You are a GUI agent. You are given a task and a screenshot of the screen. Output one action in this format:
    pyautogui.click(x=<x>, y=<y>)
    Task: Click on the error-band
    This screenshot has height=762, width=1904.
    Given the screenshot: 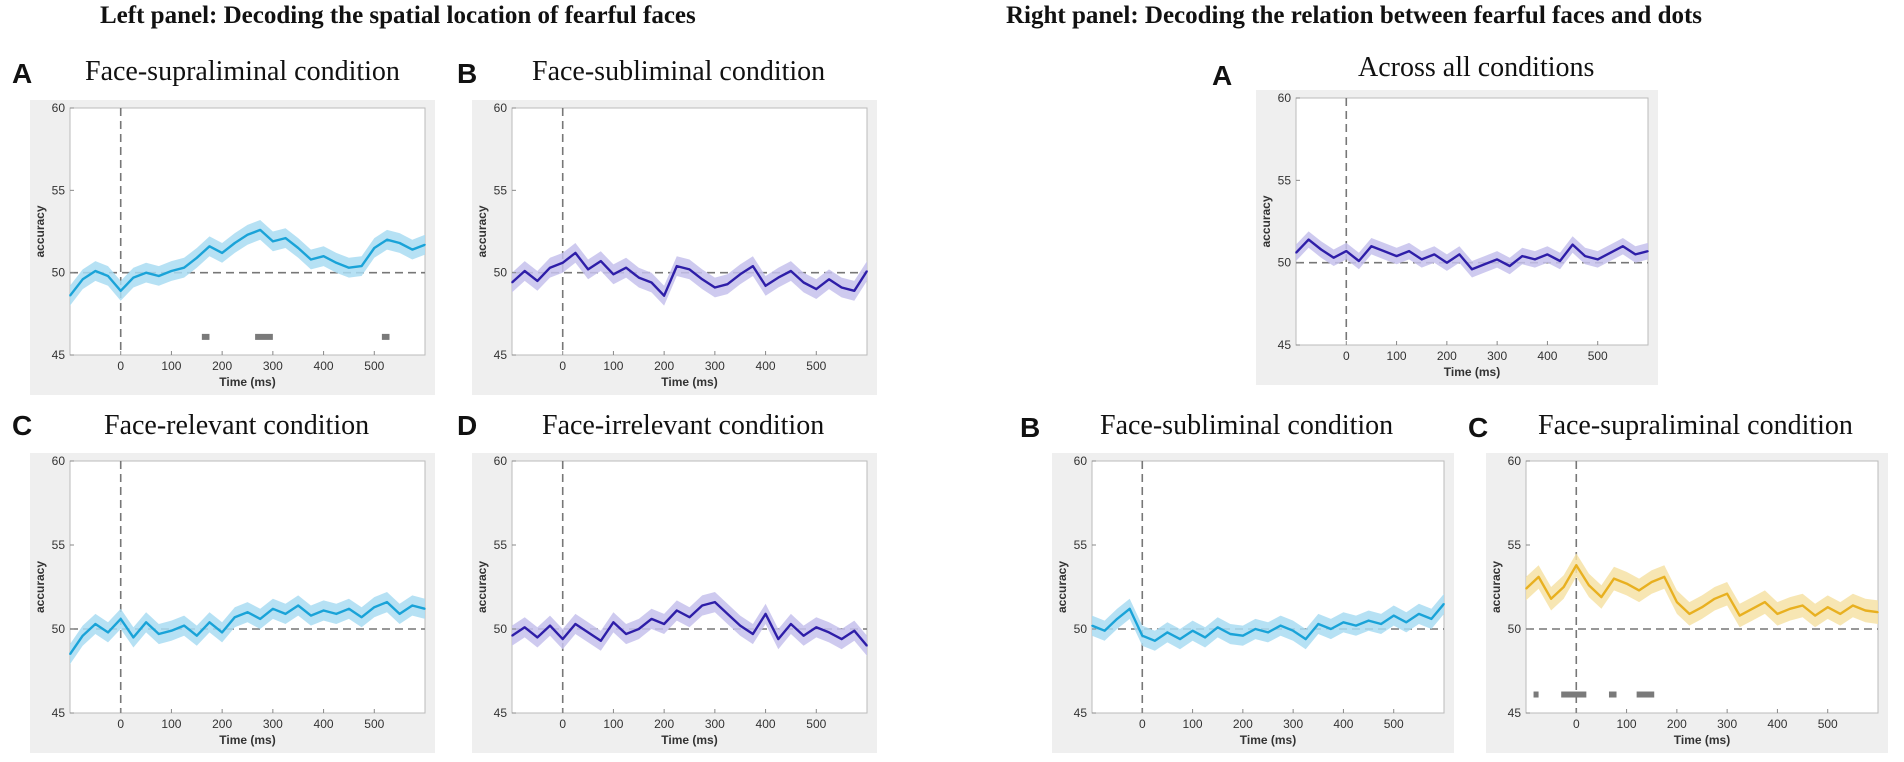 What is the action you would take?
    pyautogui.click(x=1472, y=254)
    